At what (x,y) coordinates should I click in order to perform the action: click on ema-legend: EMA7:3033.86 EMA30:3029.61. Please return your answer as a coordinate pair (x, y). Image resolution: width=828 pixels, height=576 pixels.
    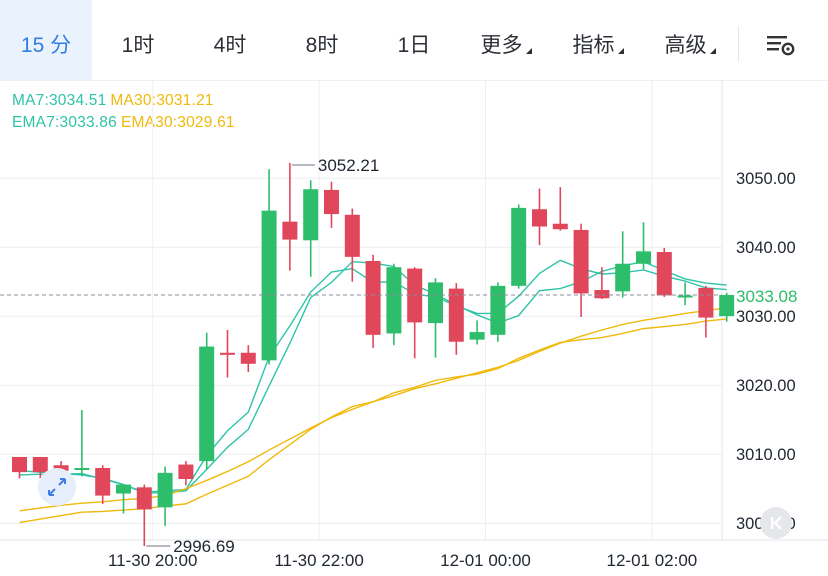
    Looking at the image, I should click on (125, 123).